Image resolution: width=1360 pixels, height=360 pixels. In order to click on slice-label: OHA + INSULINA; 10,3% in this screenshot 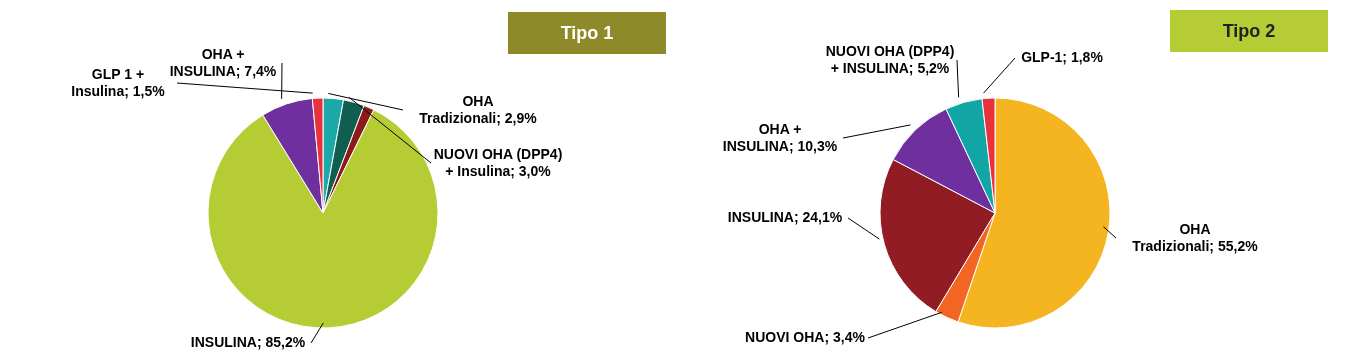, I will do `click(780, 137)`.